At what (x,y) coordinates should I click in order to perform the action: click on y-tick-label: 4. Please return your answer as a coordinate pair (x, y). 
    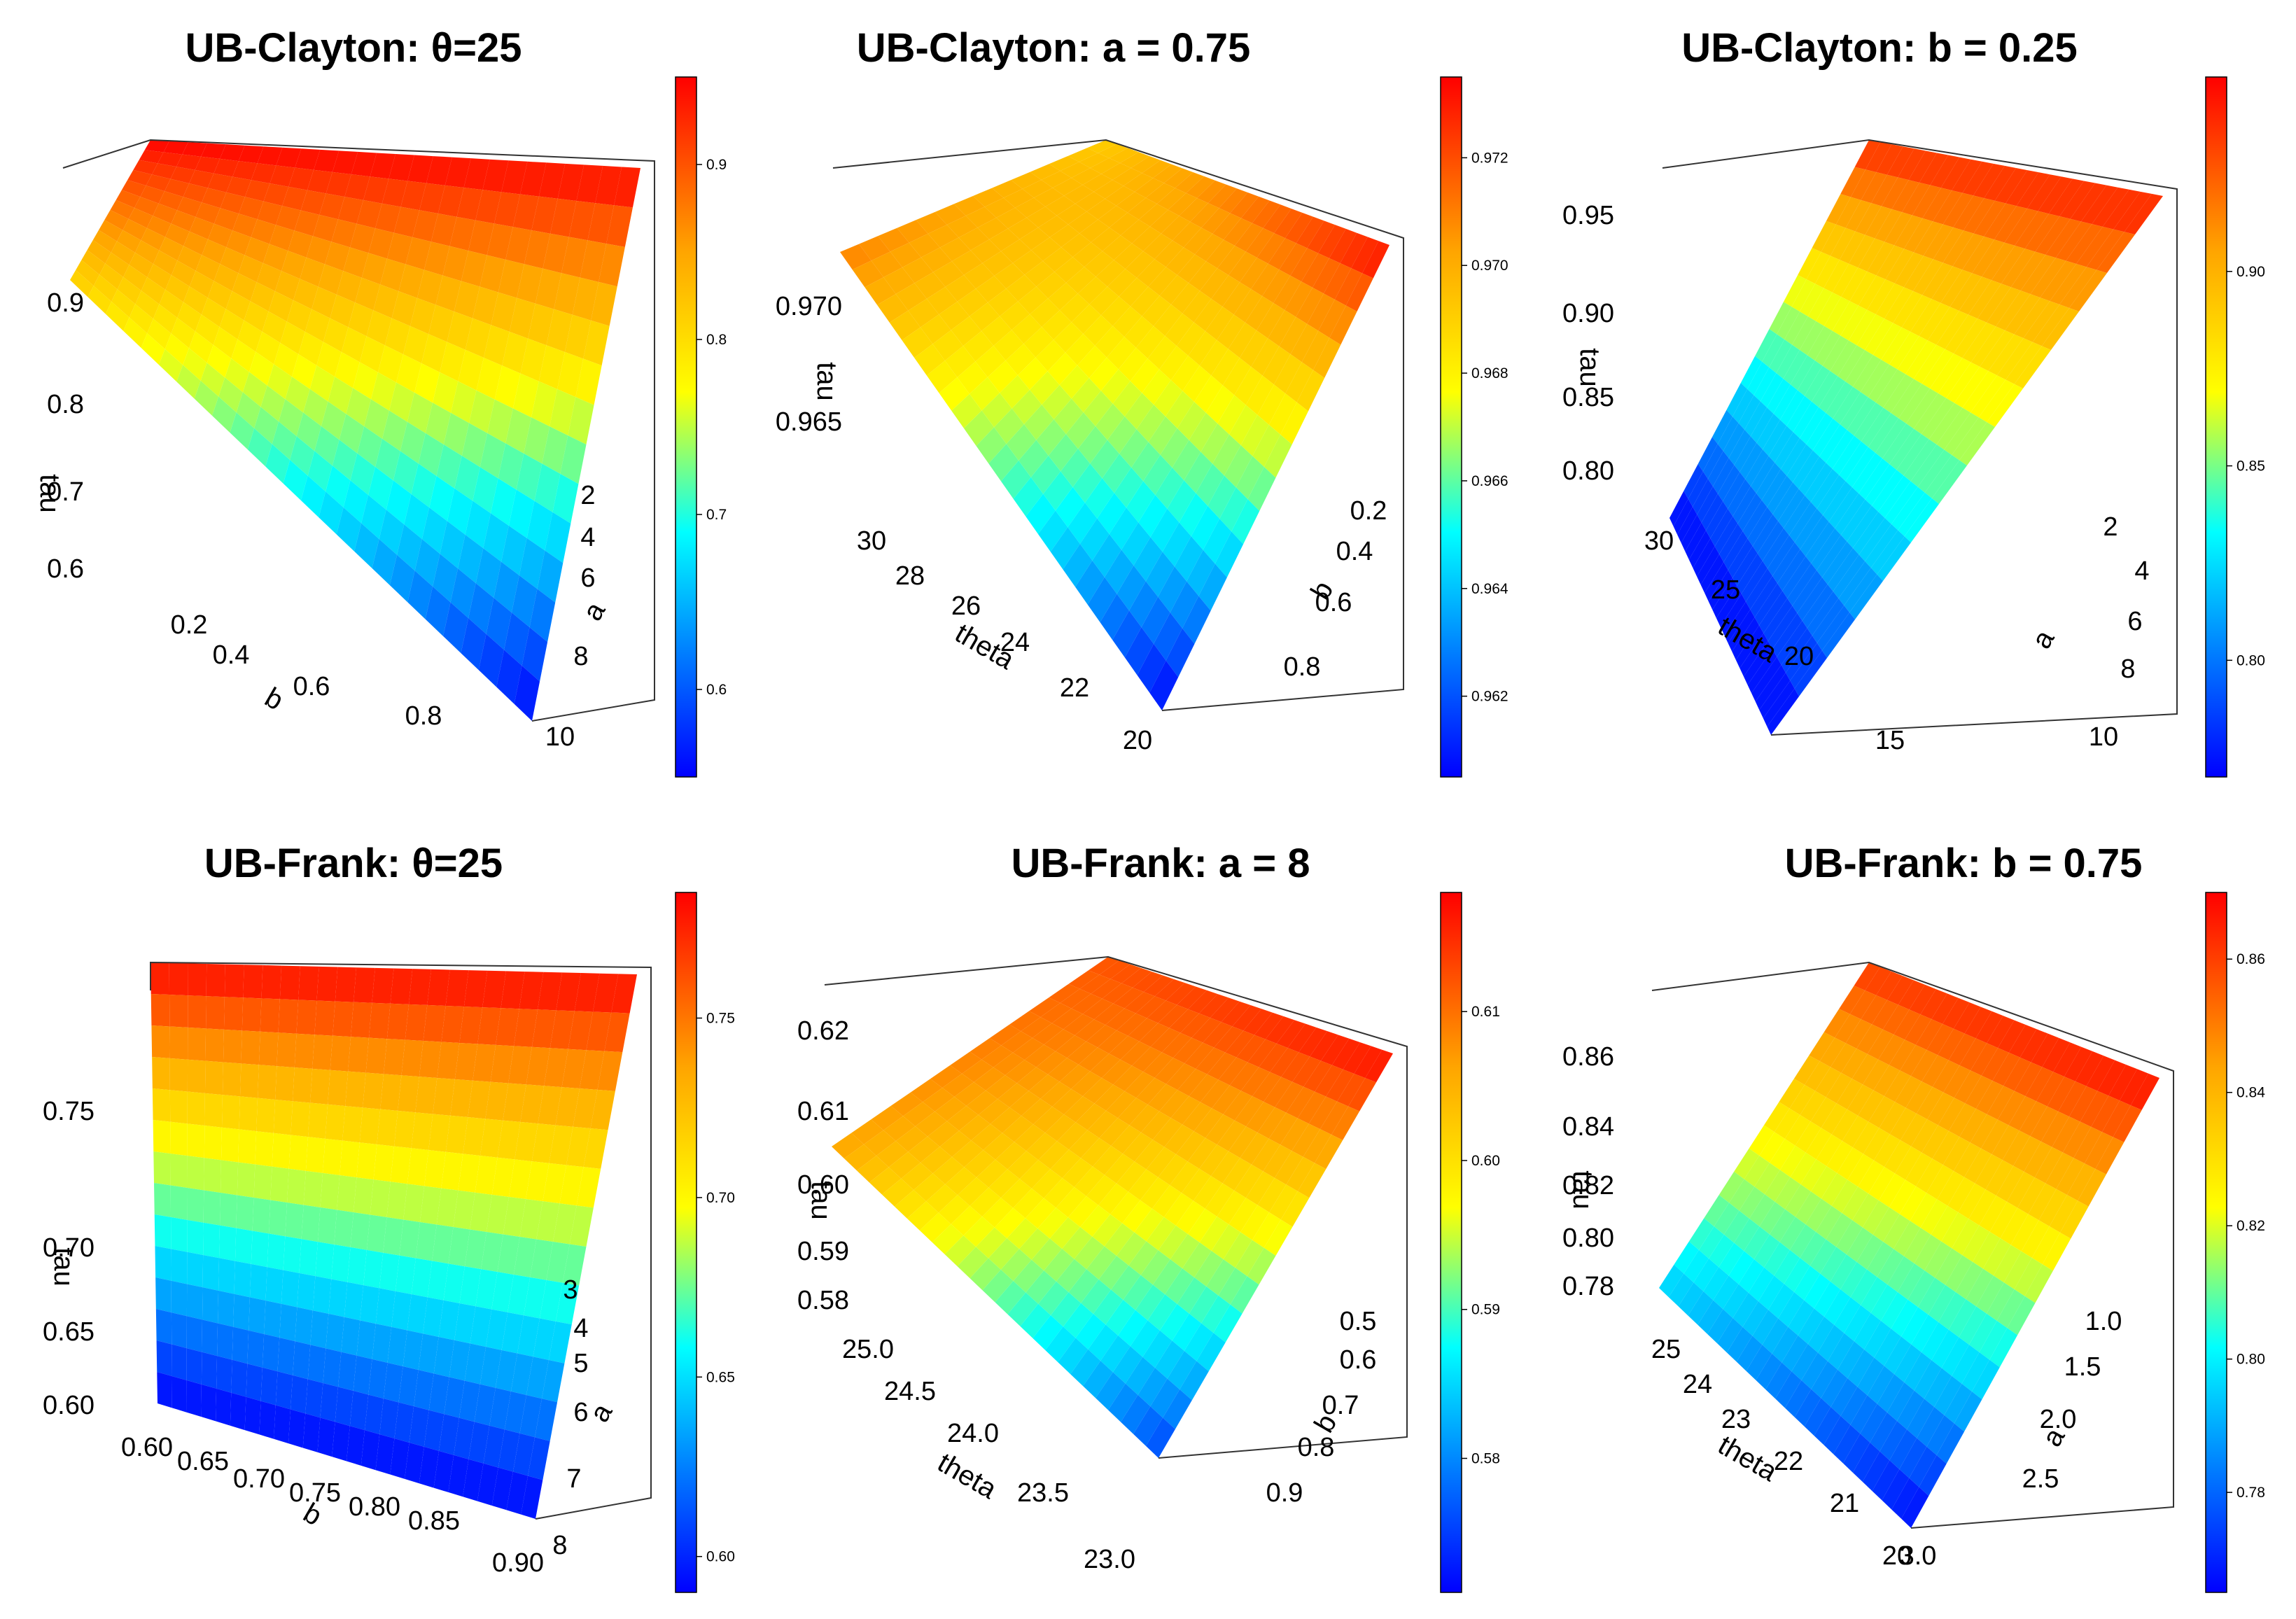
    Looking at the image, I should click on (587, 537).